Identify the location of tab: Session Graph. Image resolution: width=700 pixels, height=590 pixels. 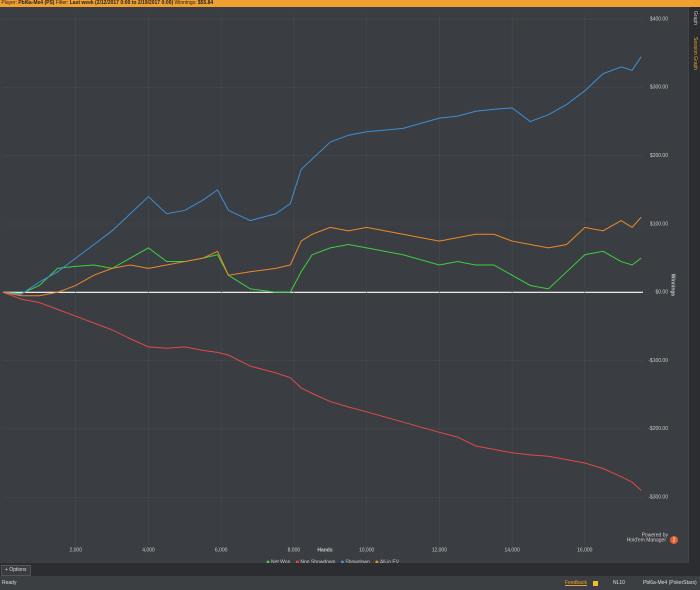
(695, 54).